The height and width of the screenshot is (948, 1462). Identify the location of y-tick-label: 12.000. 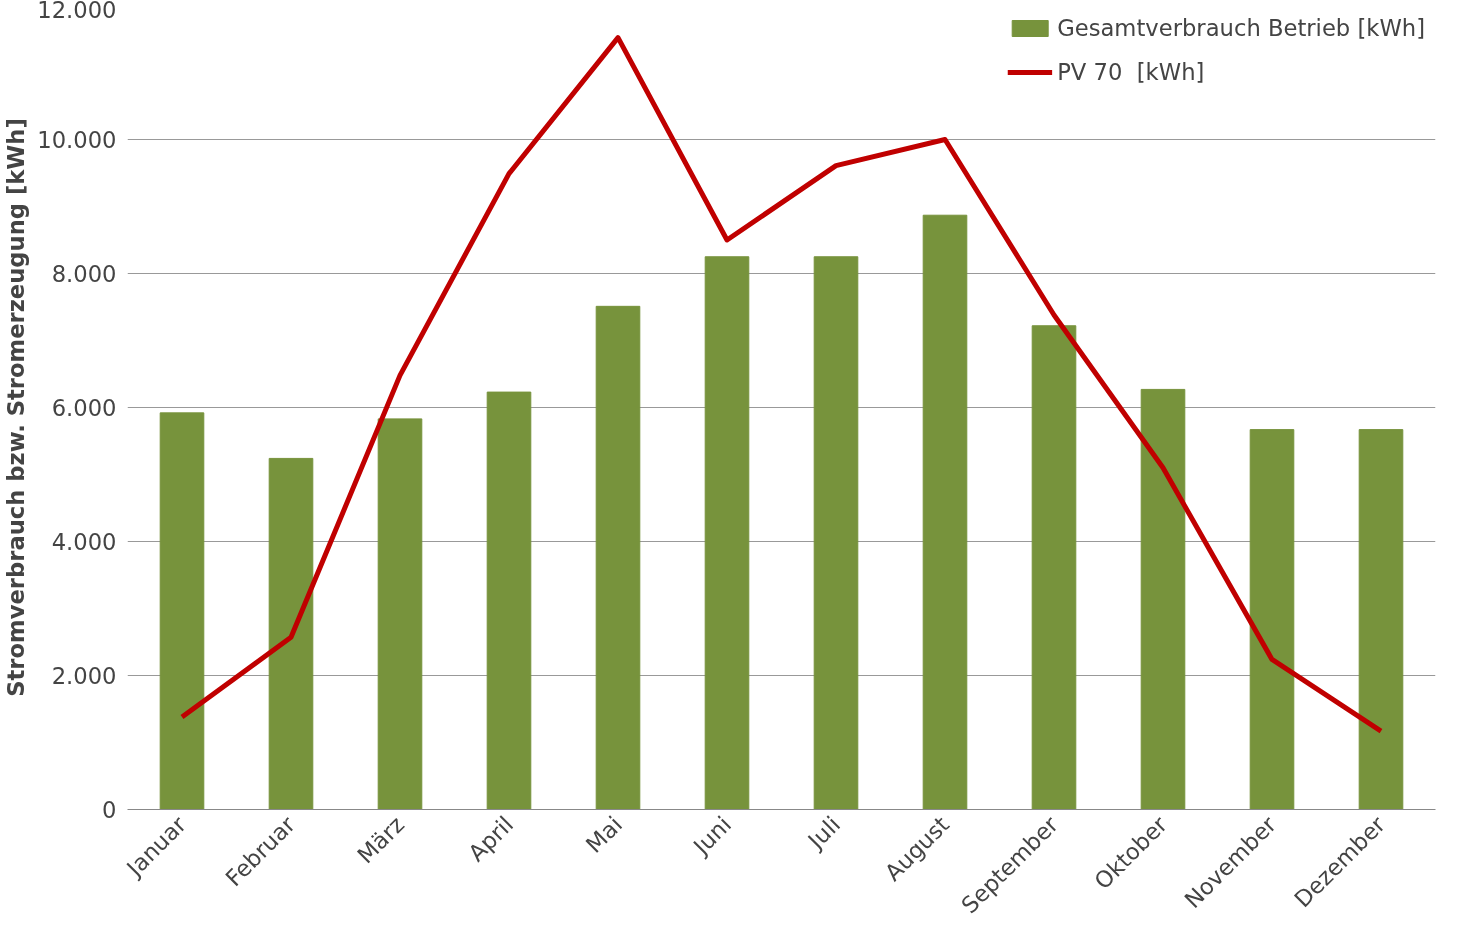
(77, 11).